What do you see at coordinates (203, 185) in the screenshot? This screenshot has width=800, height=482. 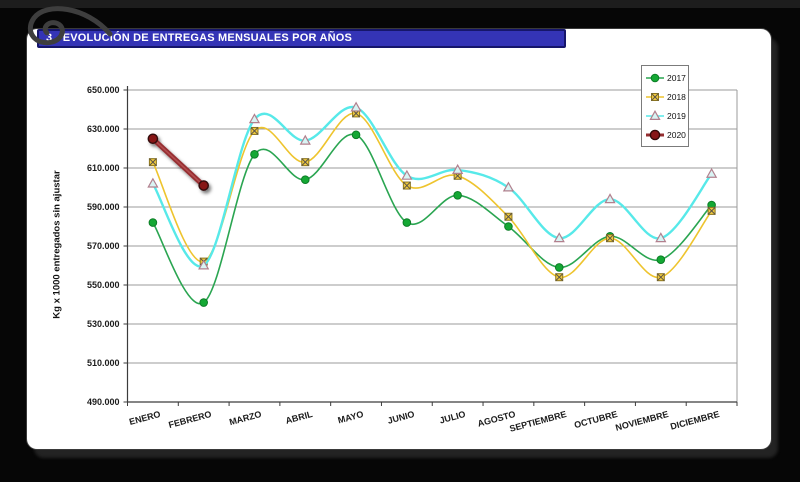 I see `series-2020-marker-febrero` at bounding box center [203, 185].